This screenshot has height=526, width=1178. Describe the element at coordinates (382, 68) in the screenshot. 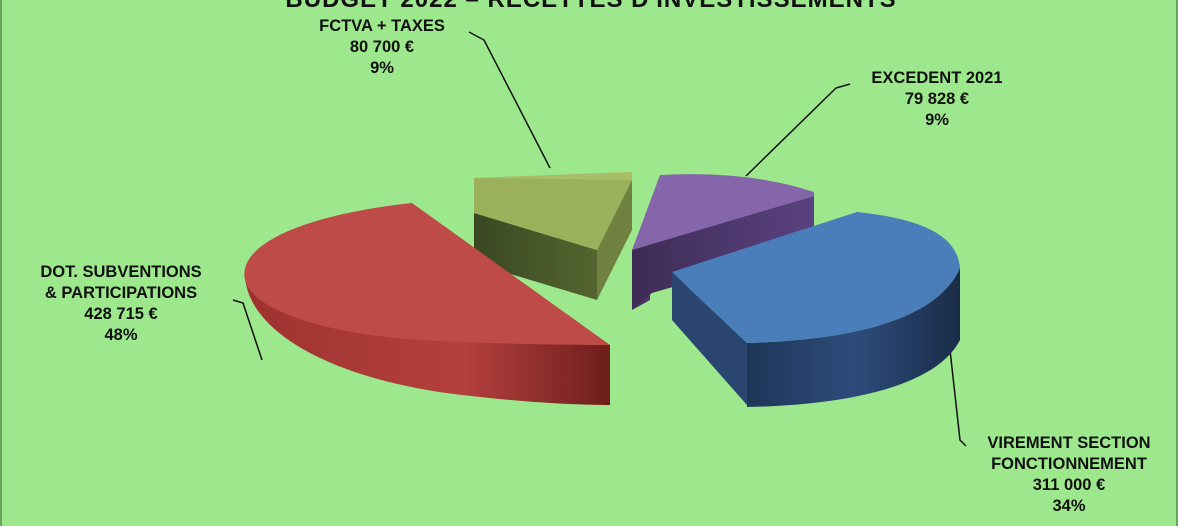

I see `slice-label-fctva-percent: 9%` at that location.